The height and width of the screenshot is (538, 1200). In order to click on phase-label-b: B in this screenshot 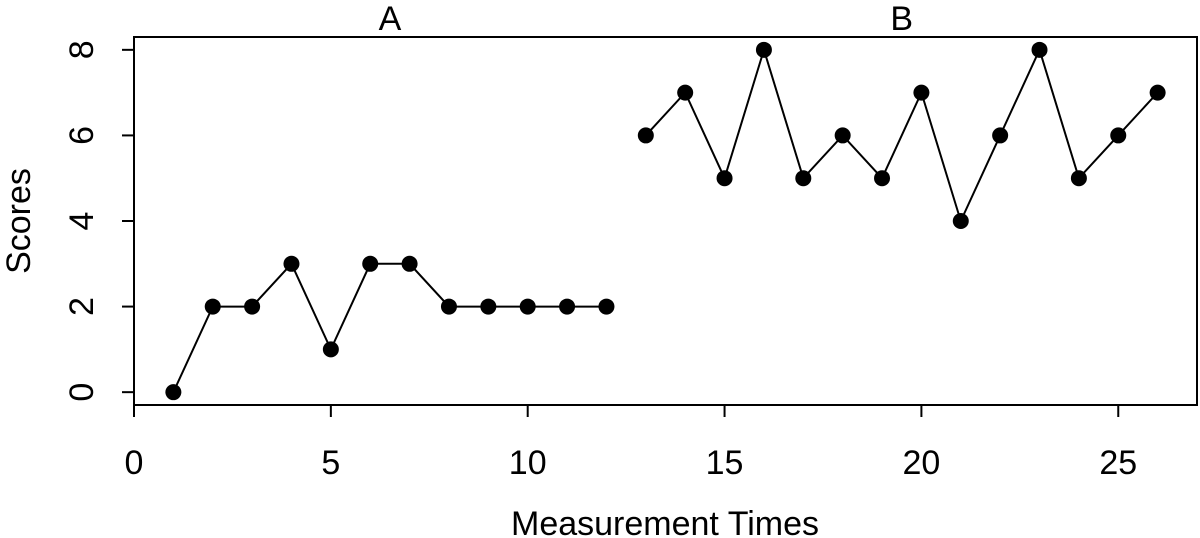, I will do `click(901, 19)`.